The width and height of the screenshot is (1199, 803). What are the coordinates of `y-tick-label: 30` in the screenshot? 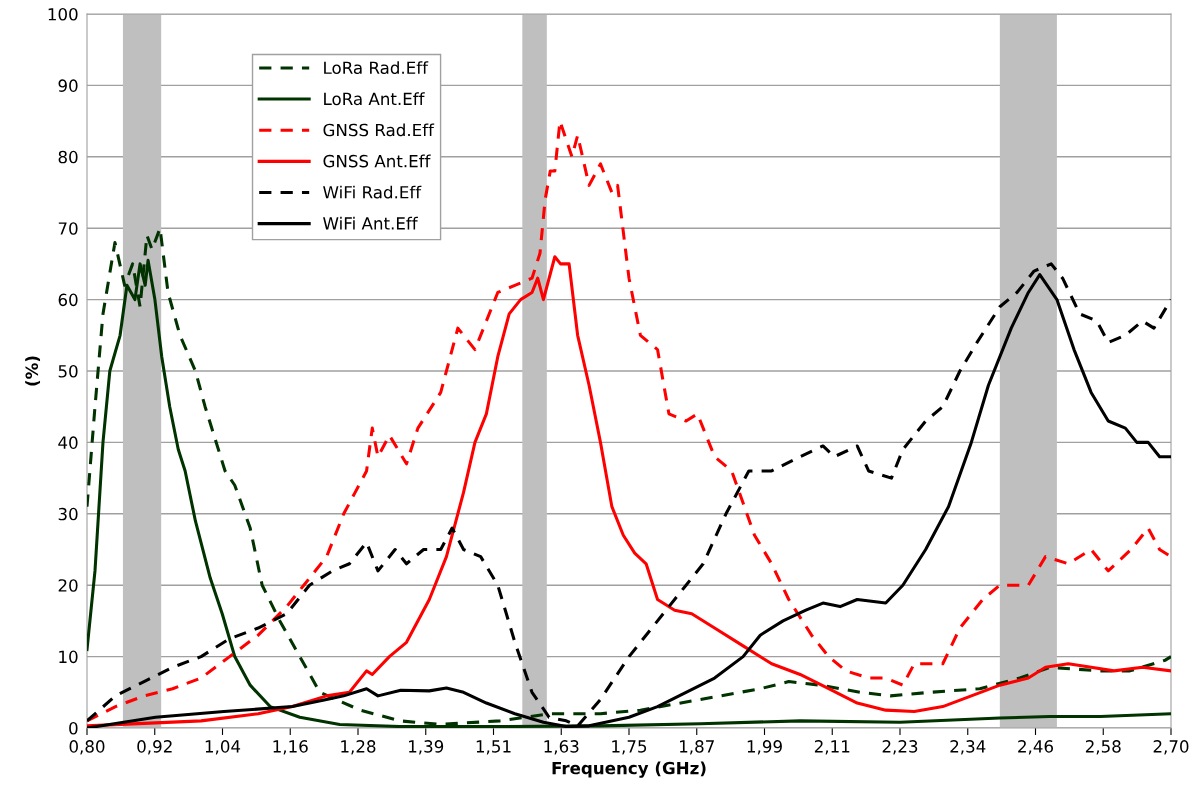 It's located at (68, 514).